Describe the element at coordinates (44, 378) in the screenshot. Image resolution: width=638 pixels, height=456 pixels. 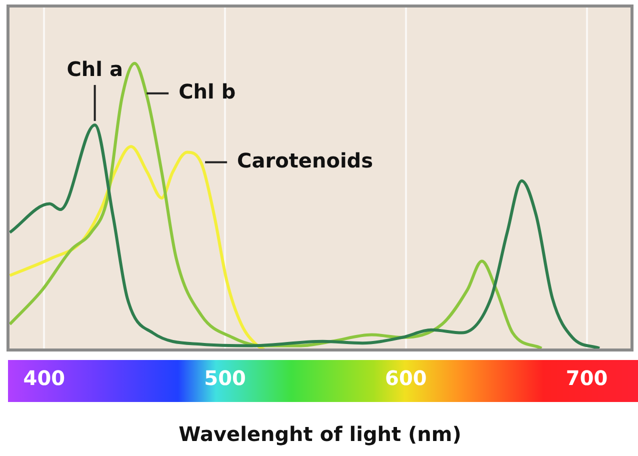
I see `x-tick-label: 400` at that location.